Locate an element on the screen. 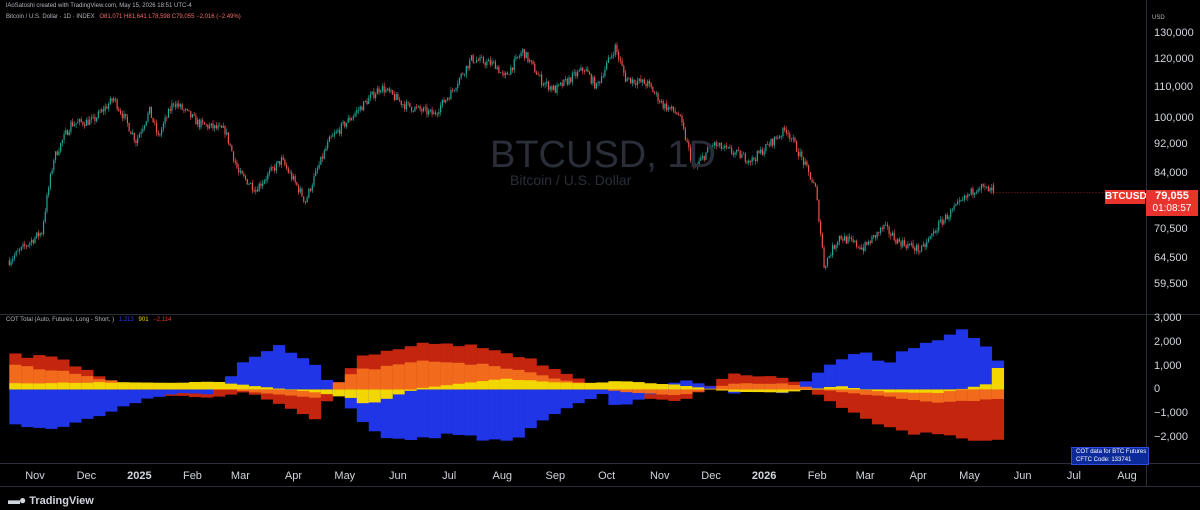  tradingview-logo: ▬● TradingView is located at coordinates (51, 500).